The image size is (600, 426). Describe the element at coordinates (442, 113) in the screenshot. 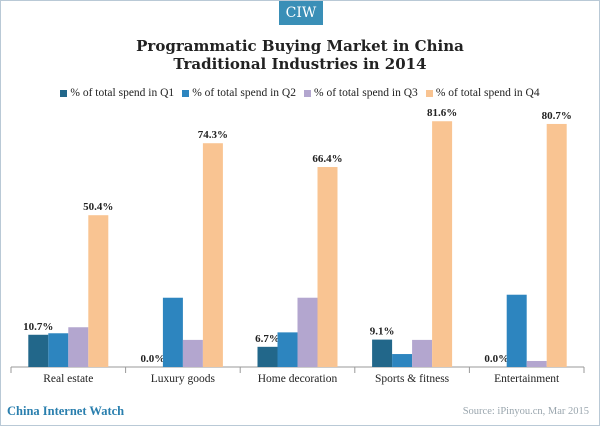

I see `data-label: 81.6%` at that location.